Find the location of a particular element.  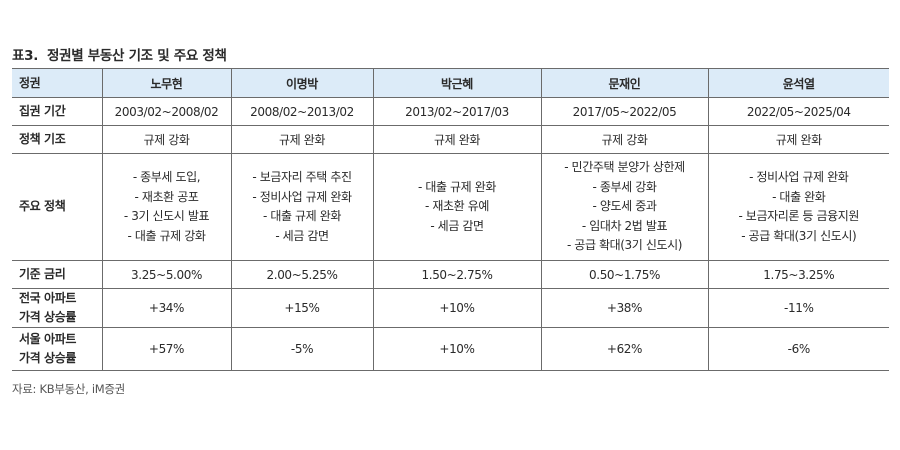

column-header-yoon: 윤석열 is located at coordinates (798, 83).